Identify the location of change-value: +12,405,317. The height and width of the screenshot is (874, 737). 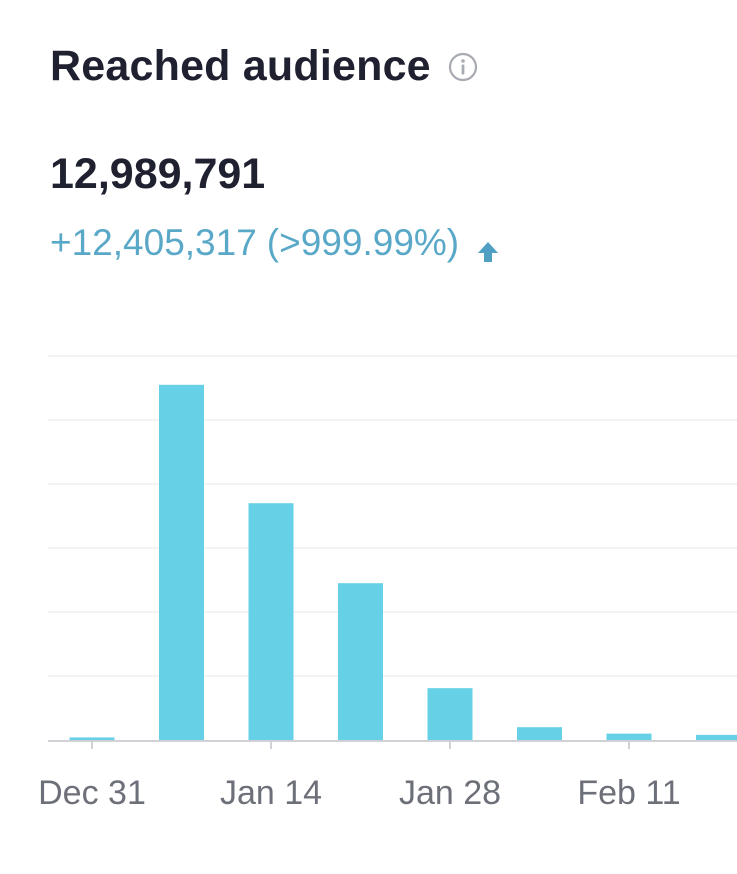
(153, 242).